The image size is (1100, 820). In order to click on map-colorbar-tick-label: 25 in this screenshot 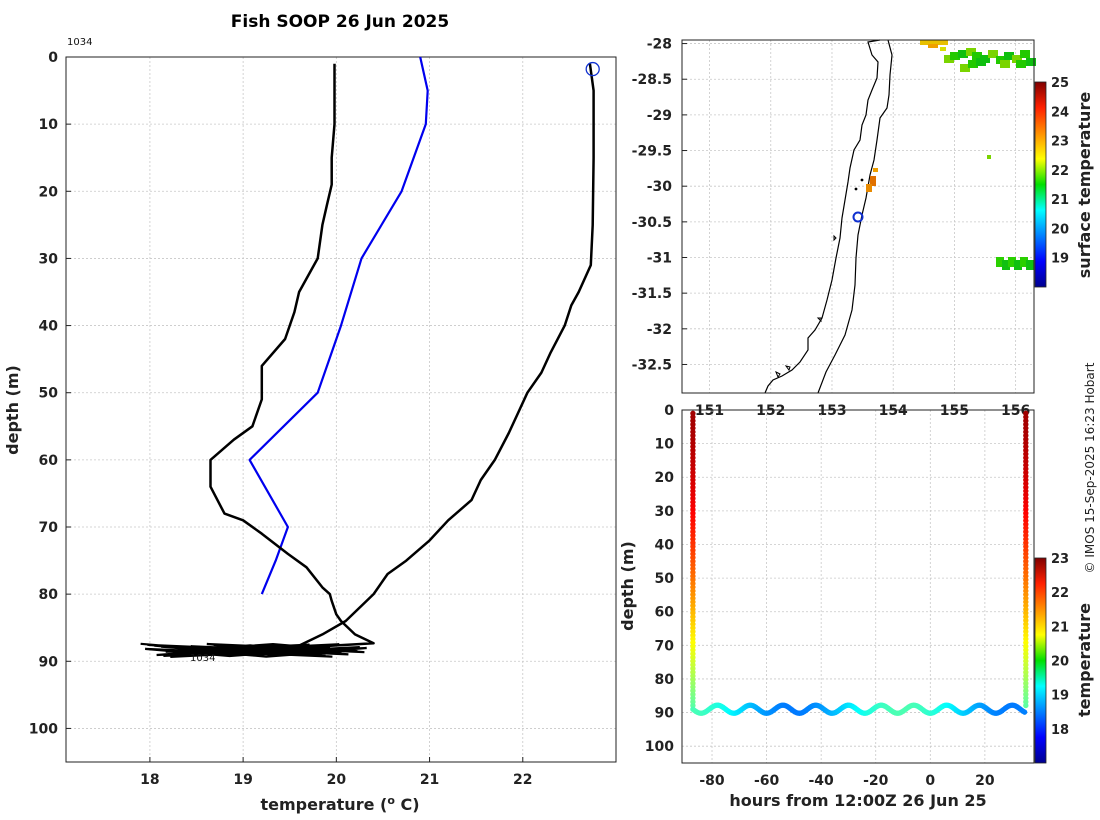, I will do `click(1060, 83)`.